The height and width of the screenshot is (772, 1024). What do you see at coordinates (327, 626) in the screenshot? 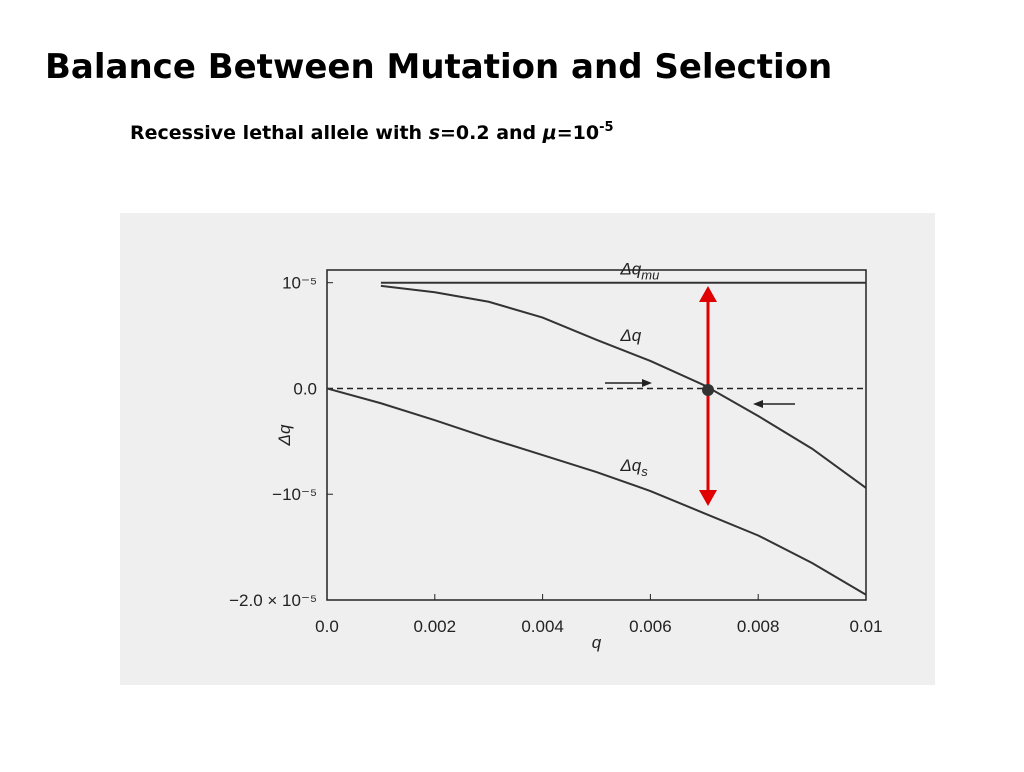
I see `x-tick-label: 0.0` at bounding box center [327, 626].